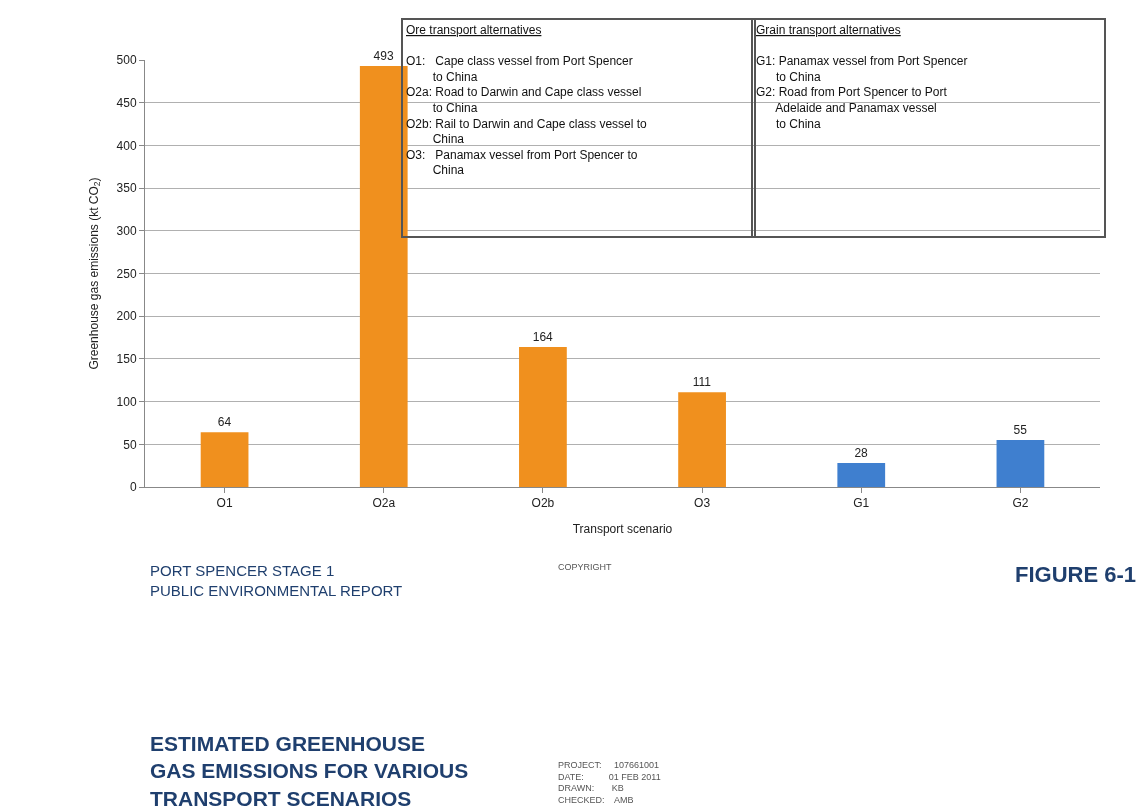  What do you see at coordinates (224, 503) in the screenshot?
I see `x-tick-label: O1` at bounding box center [224, 503].